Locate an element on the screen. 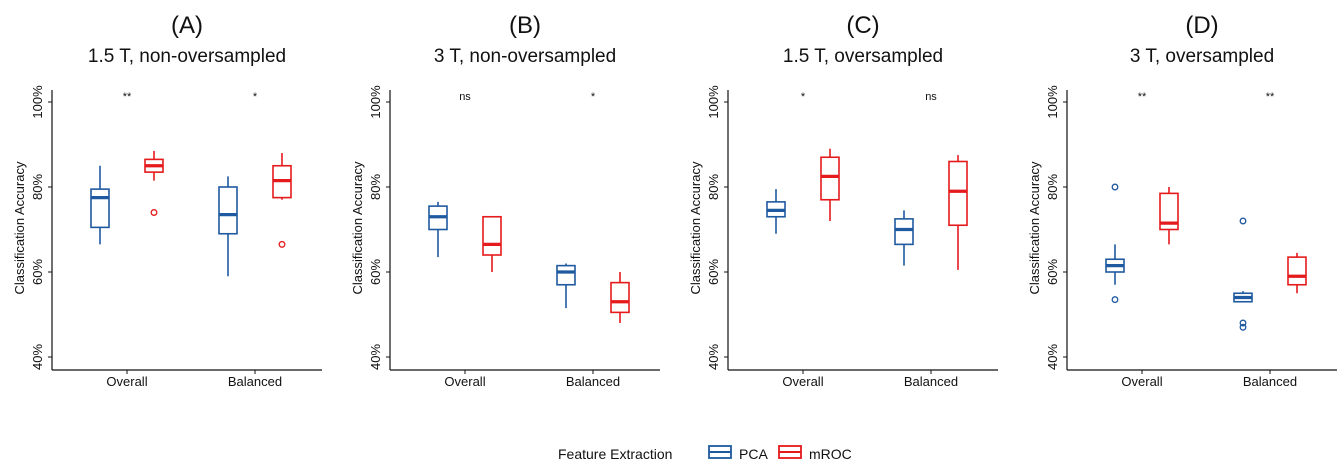  panel-label: (C) is located at coordinates (862, 25).